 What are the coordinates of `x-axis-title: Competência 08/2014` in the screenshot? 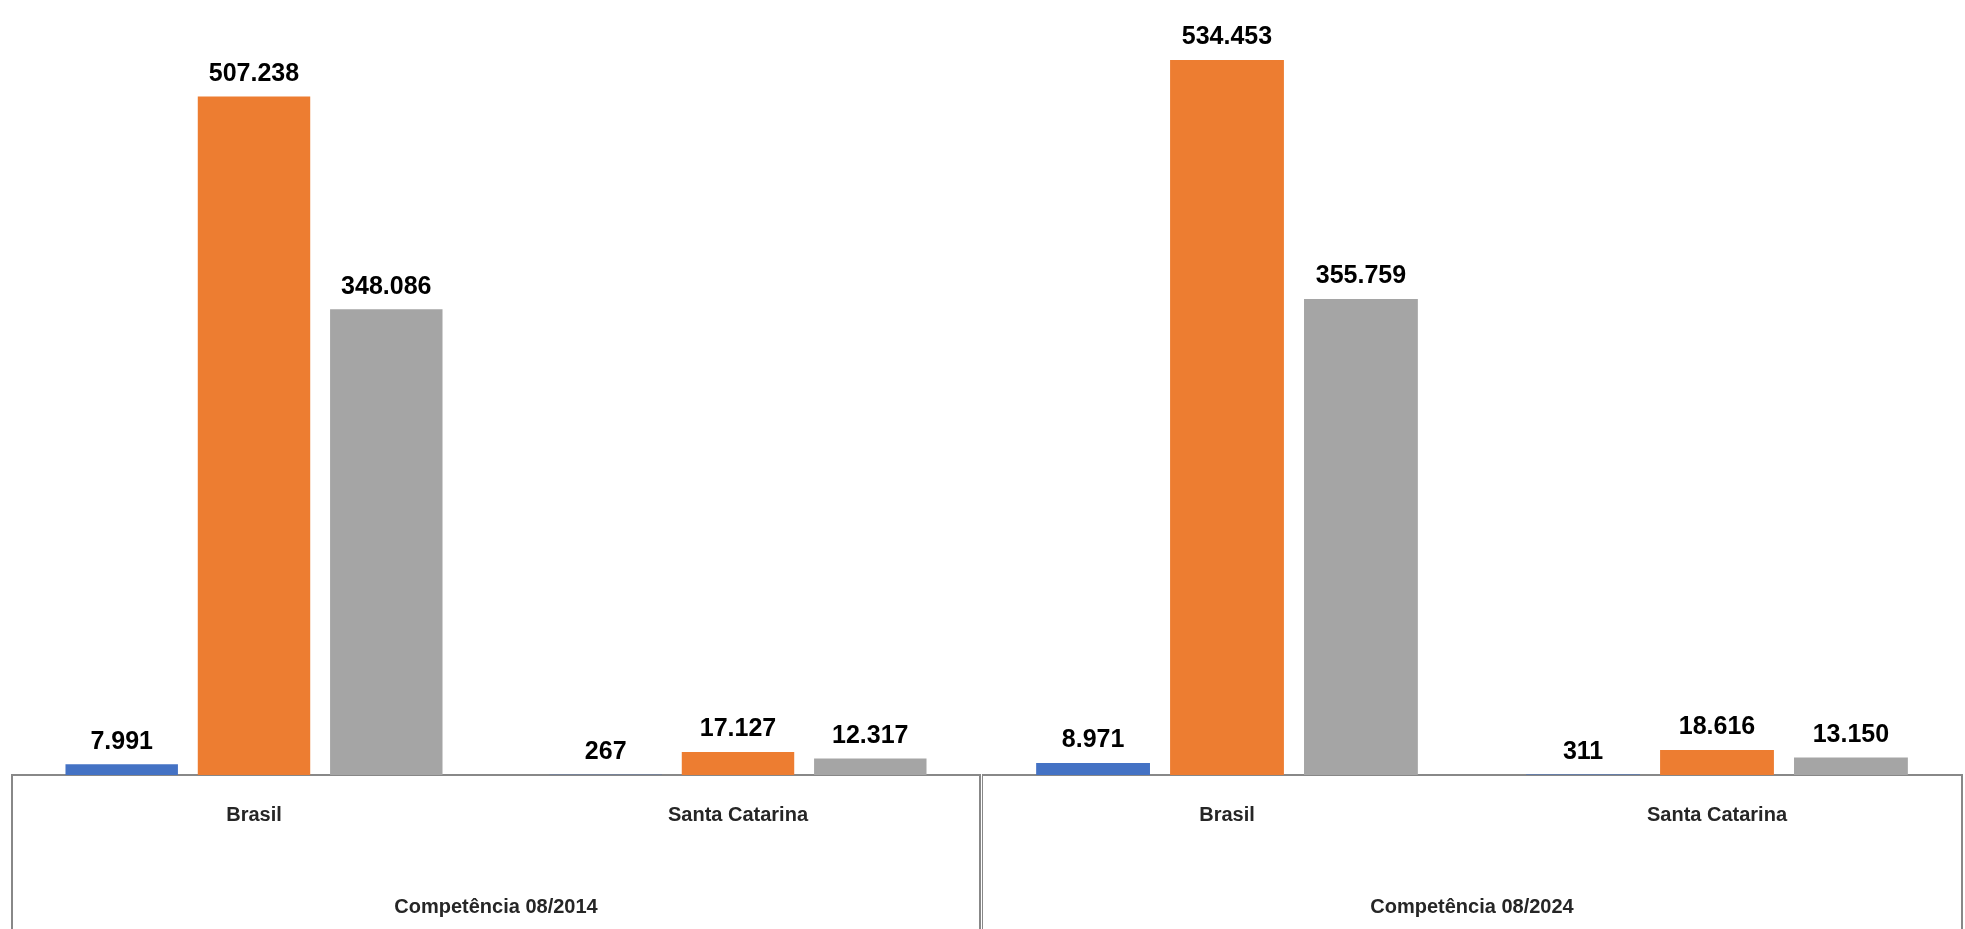 It's located at (496, 905).